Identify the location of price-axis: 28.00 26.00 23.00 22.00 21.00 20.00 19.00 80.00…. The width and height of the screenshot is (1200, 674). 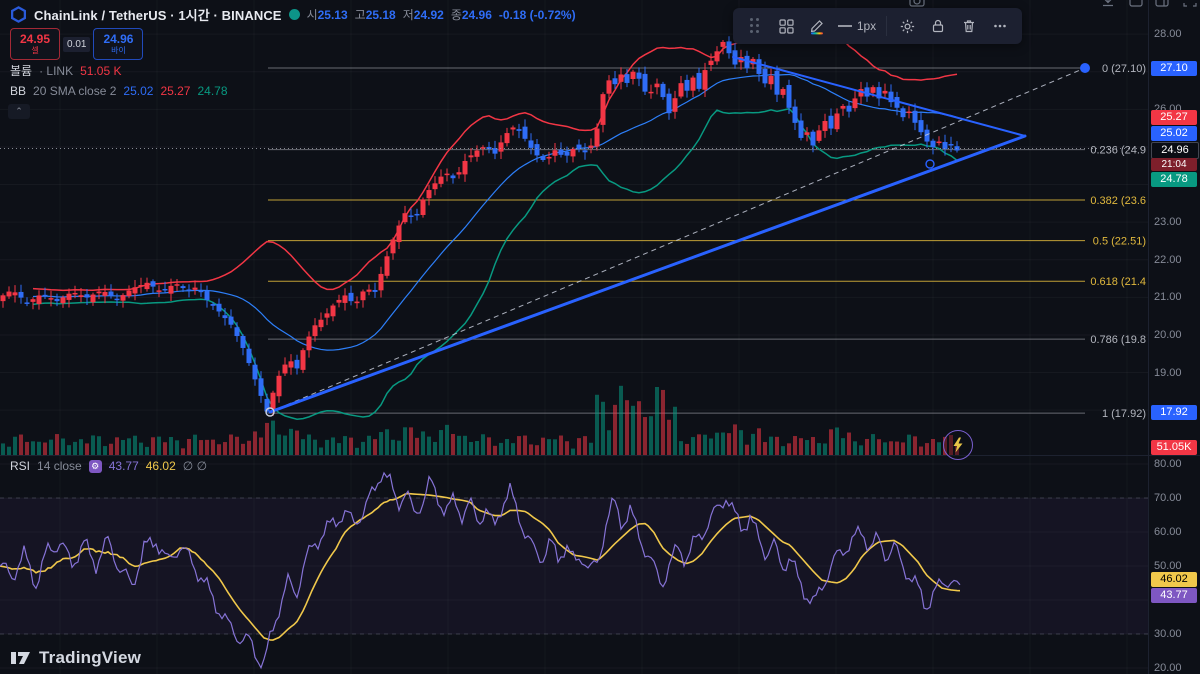
(1174, 337).